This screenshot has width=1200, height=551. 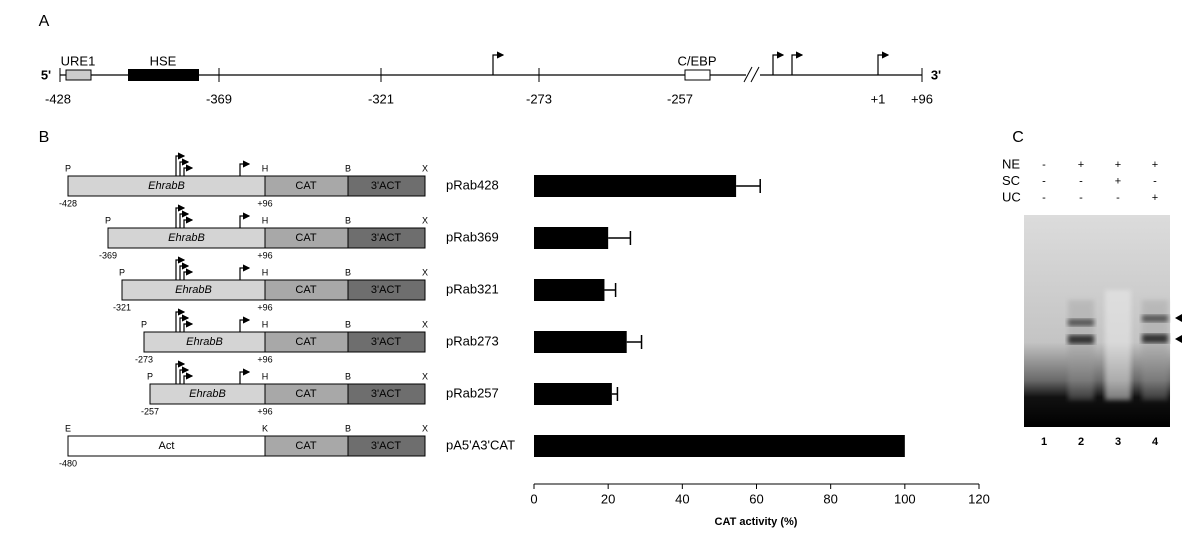 I want to click on site-label: E, so click(x=68, y=428).